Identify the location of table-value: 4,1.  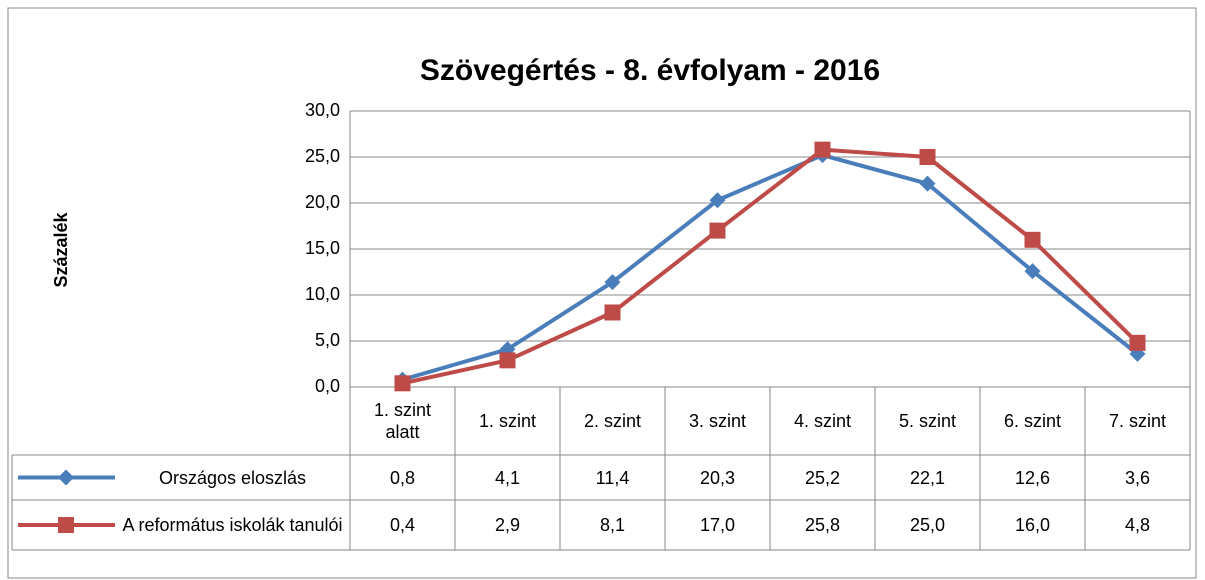
(507, 477).